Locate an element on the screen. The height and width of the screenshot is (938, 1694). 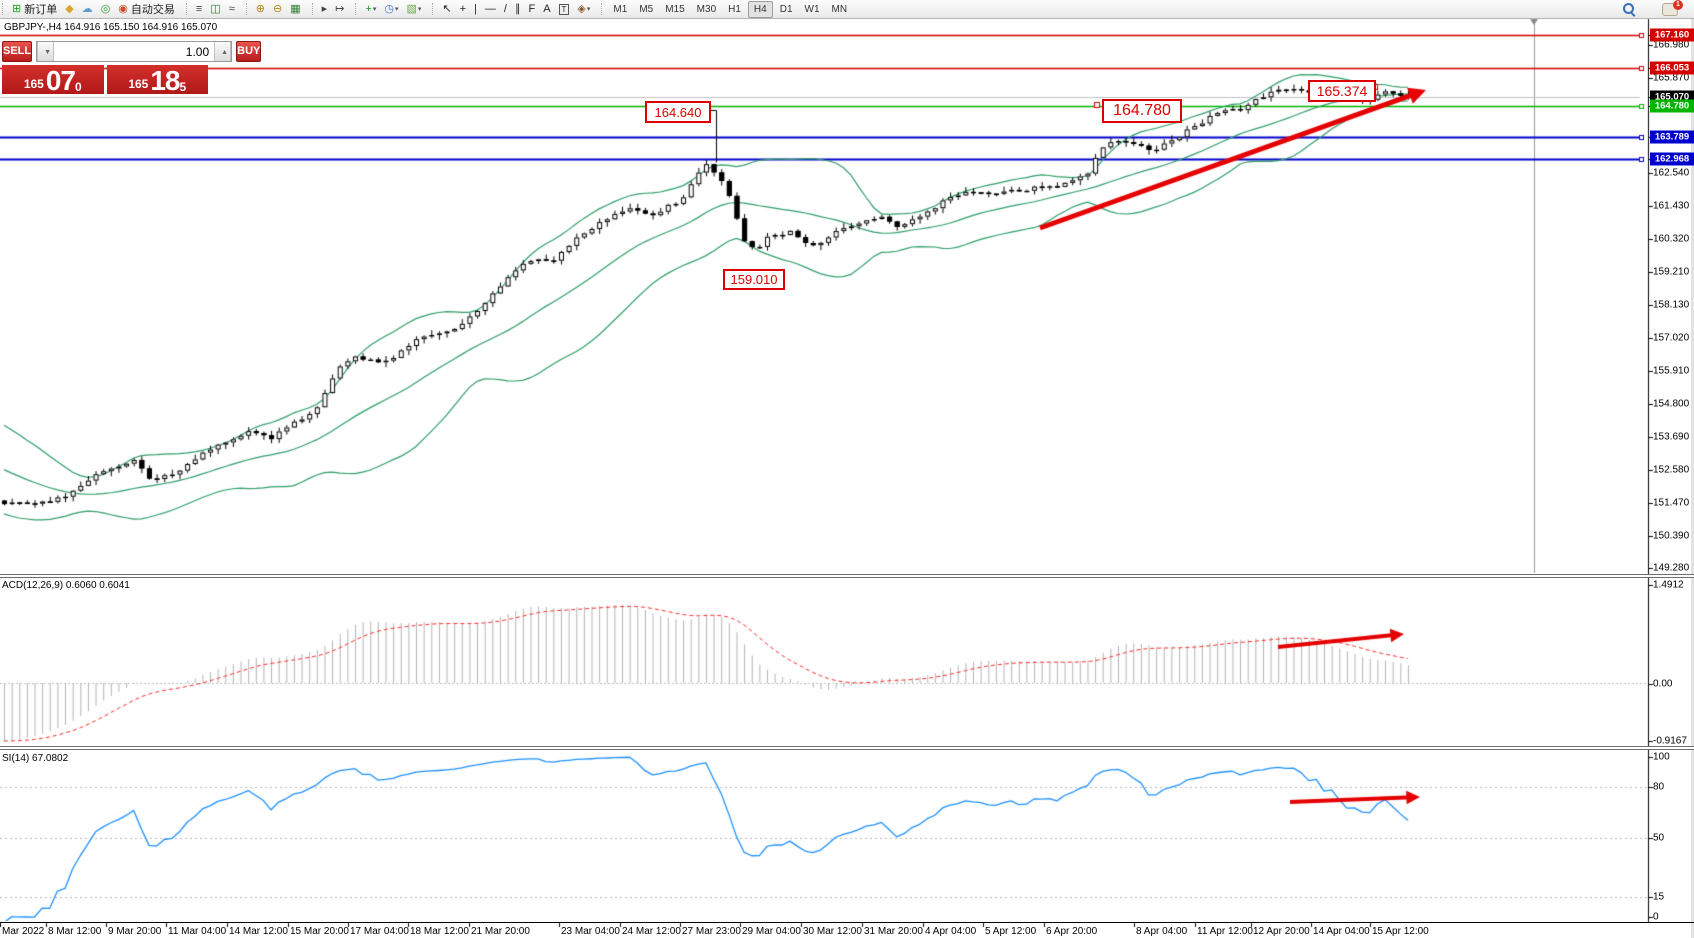
trendline-icon: / is located at coordinates (505, 9).